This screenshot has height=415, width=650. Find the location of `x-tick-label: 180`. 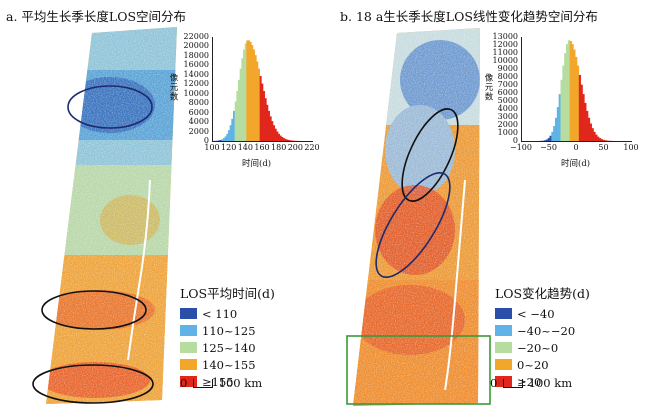

x-tick-label: 180 is located at coordinates (279, 147).